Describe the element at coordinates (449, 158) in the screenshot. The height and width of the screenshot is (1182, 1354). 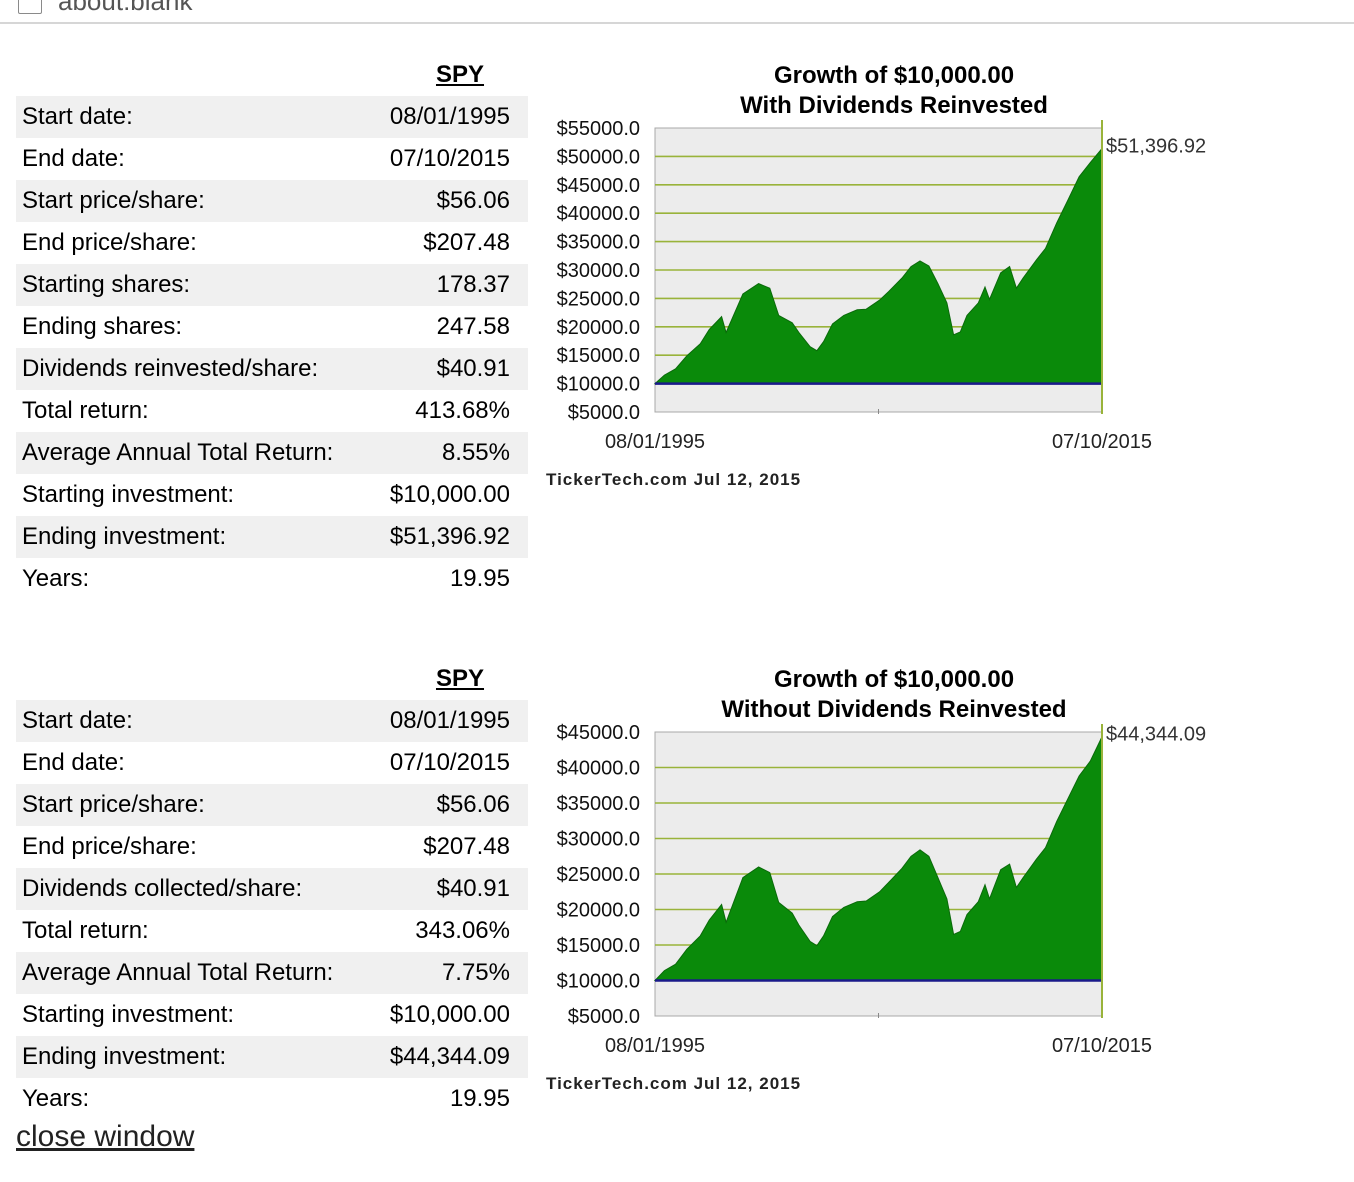
I see `row-value: 07/10/2015` at that location.